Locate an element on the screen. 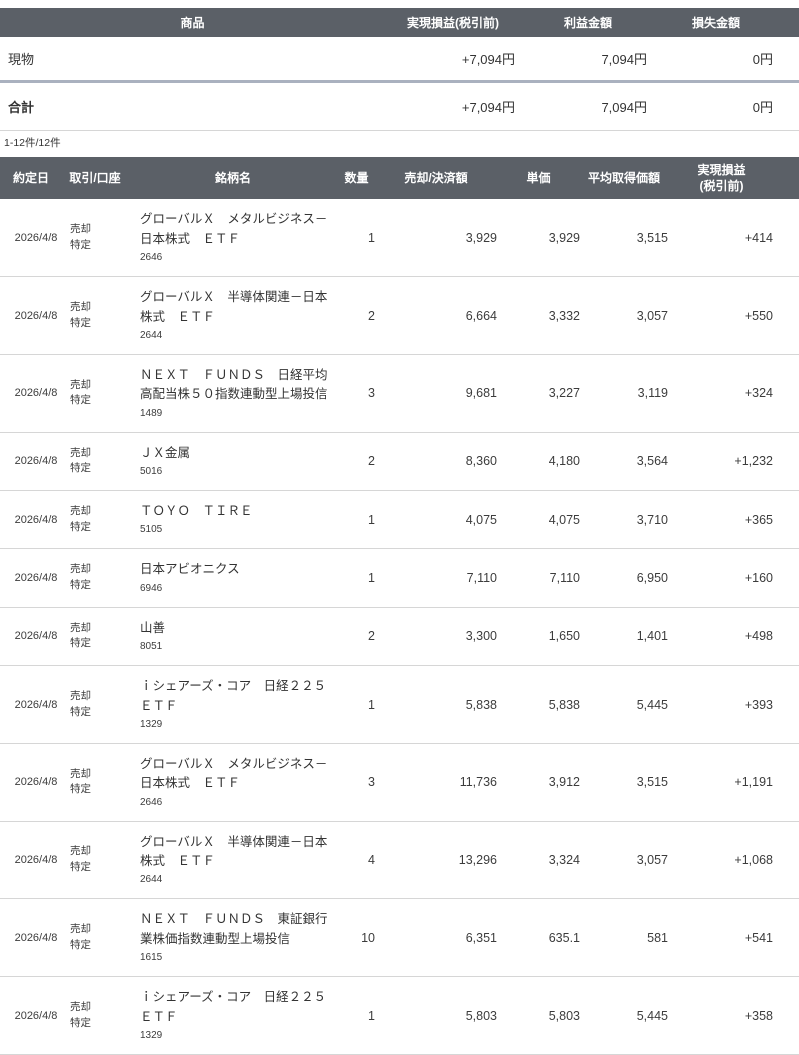 The image size is (799, 1055). security-name-cell: 山善 8051 is located at coordinates (233, 637).